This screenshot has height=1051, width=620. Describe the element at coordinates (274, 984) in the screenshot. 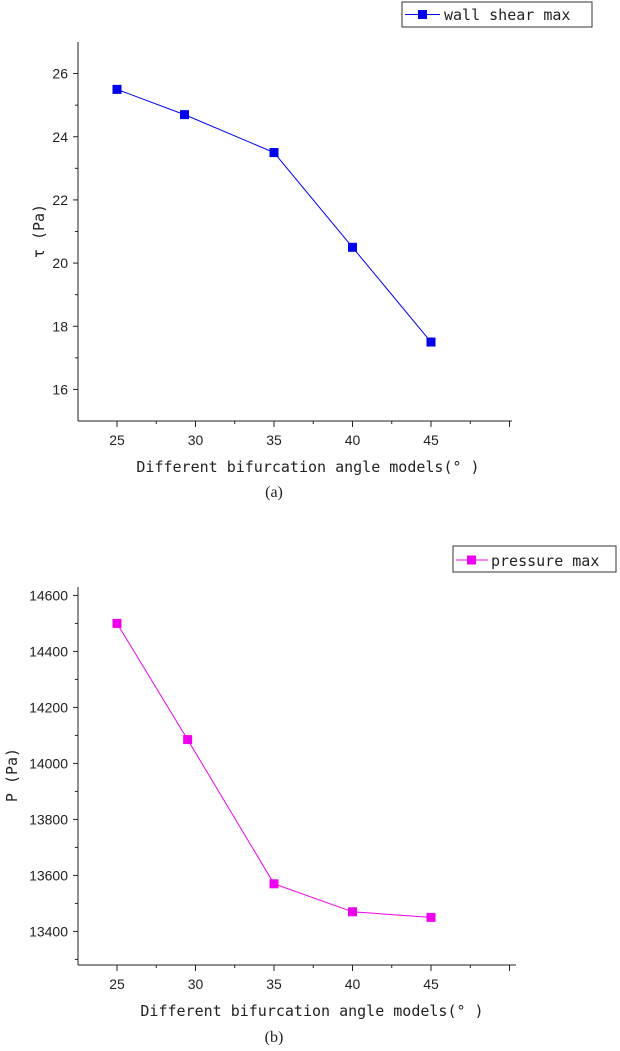

I see `x-tick-label-b: 35` at that location.